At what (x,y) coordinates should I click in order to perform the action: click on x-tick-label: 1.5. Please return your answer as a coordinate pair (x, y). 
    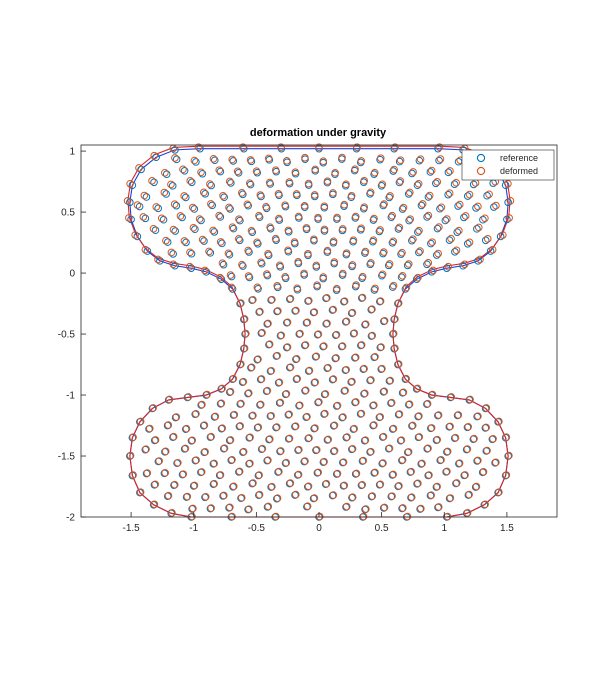
    Looking at the image, I should click on (507, 528).